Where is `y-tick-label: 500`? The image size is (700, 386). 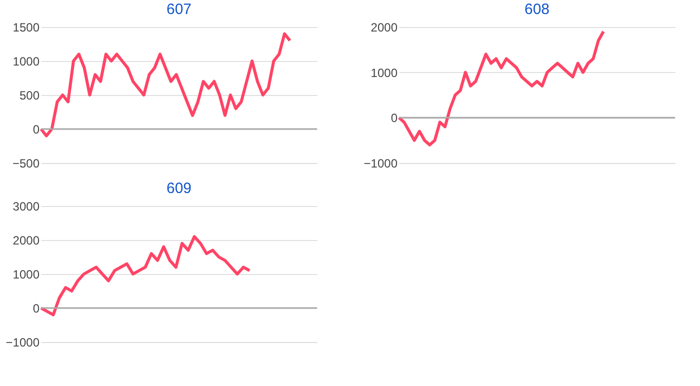
y-tick-label: 500 is located at coordinates (29, 95).